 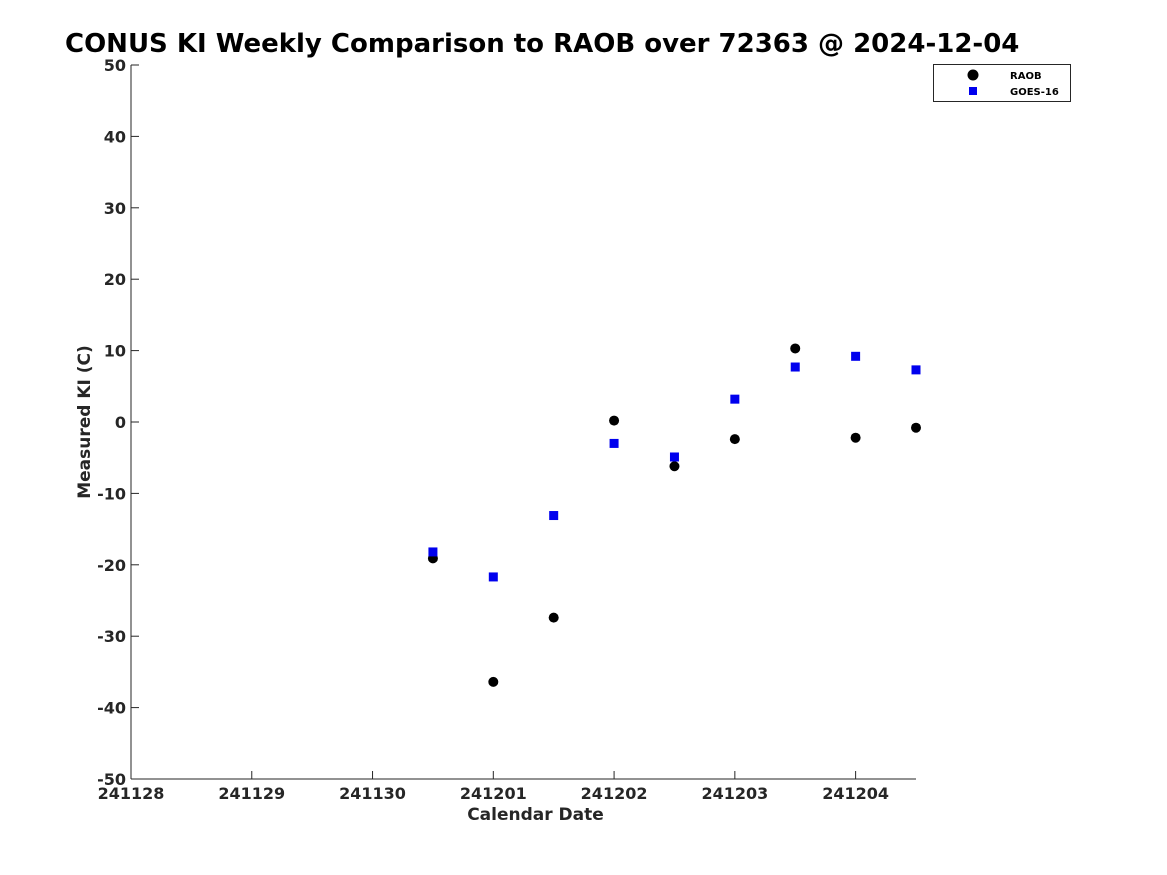 I want to click on legend-label-raob: RAOB, so click(x=1026, y=76).